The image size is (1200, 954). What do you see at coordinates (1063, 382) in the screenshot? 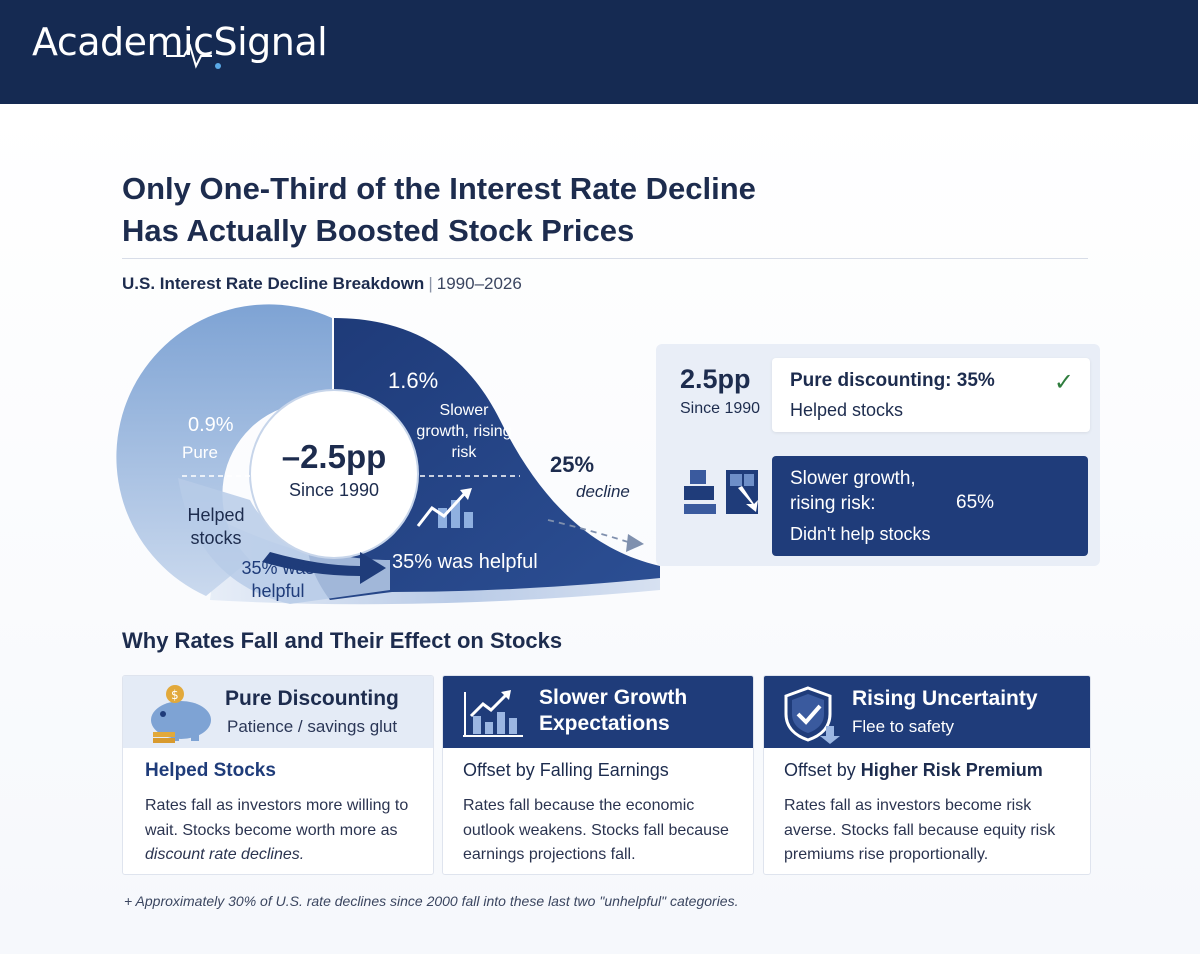
I see `checkmark-icon: ✓` at bounding box center [1063, 382].